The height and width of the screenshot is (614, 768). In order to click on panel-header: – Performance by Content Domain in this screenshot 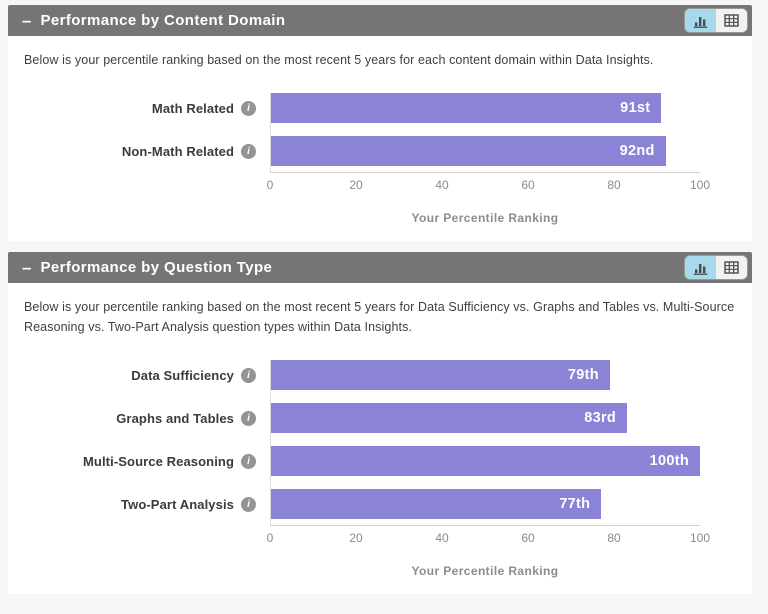, I will do `click(380, 20)`.